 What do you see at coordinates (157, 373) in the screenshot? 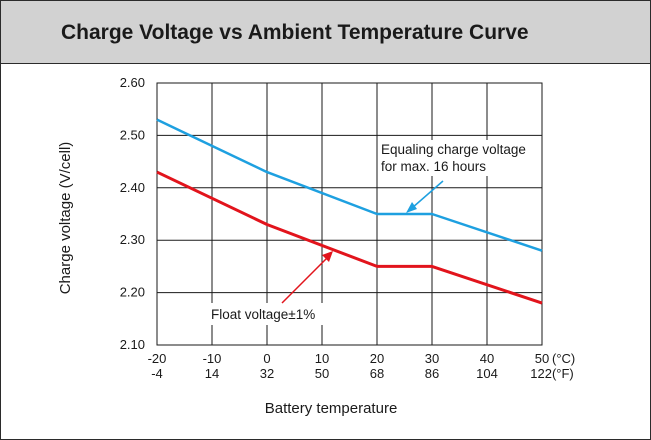
I see `x-tick-label-f: -4` at bounding box center [157, 373].